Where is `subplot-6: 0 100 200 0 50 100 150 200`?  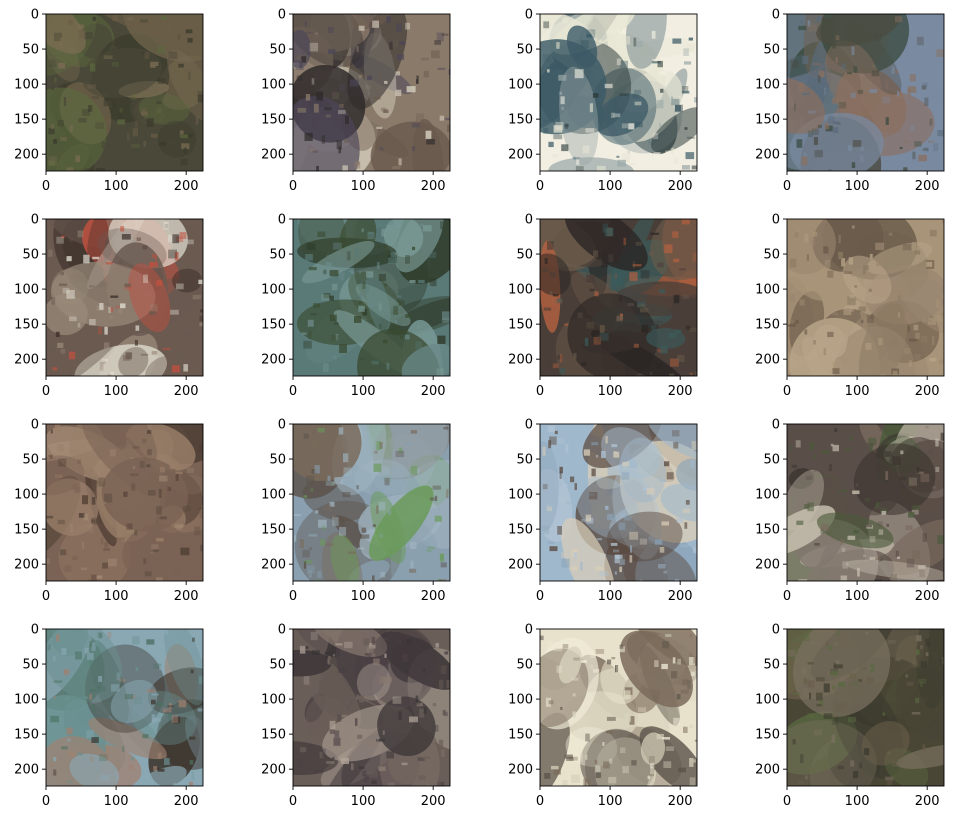
subplot-6: 0 100 200 0 50 100 150 200 is located at coordinates (356, 306).